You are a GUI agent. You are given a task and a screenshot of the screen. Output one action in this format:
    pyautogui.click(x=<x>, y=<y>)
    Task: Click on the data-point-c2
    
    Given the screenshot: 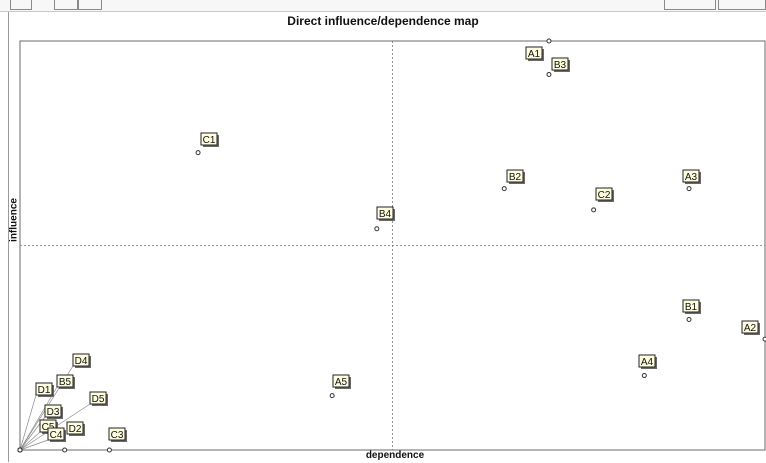 What is the action you would take?
    pyautogui.click(x=594, y=210)
    